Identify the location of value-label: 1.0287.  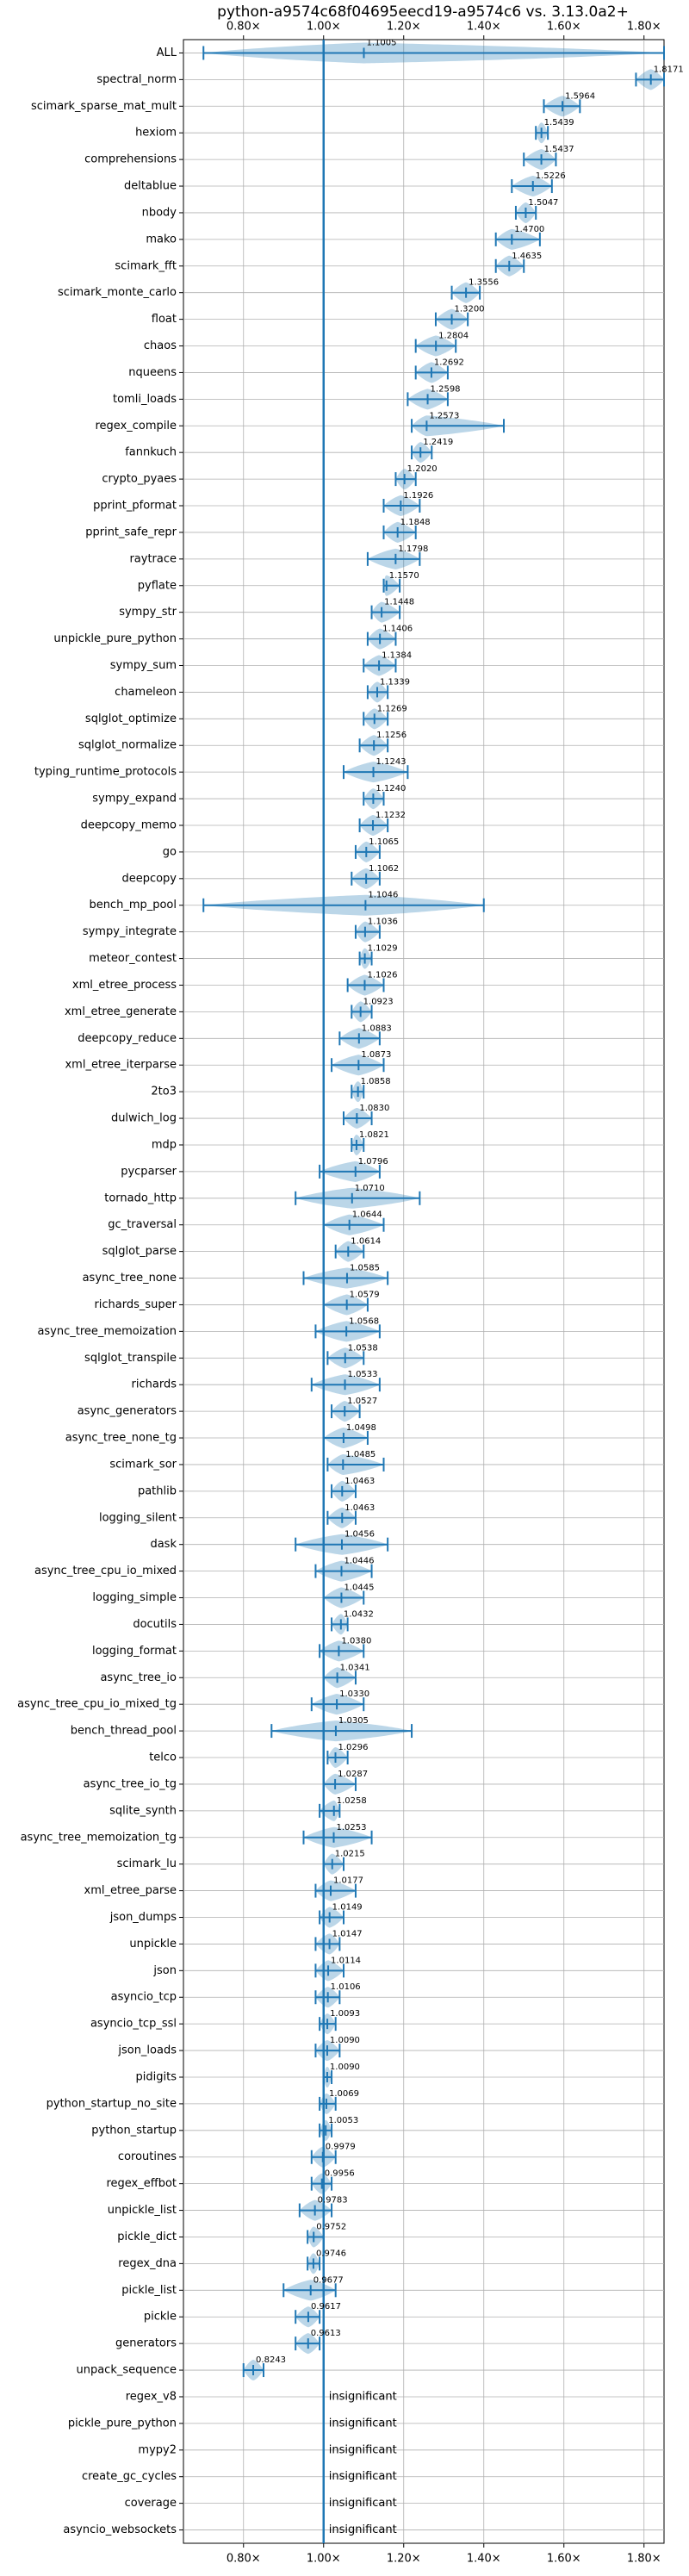
(353, 1774).